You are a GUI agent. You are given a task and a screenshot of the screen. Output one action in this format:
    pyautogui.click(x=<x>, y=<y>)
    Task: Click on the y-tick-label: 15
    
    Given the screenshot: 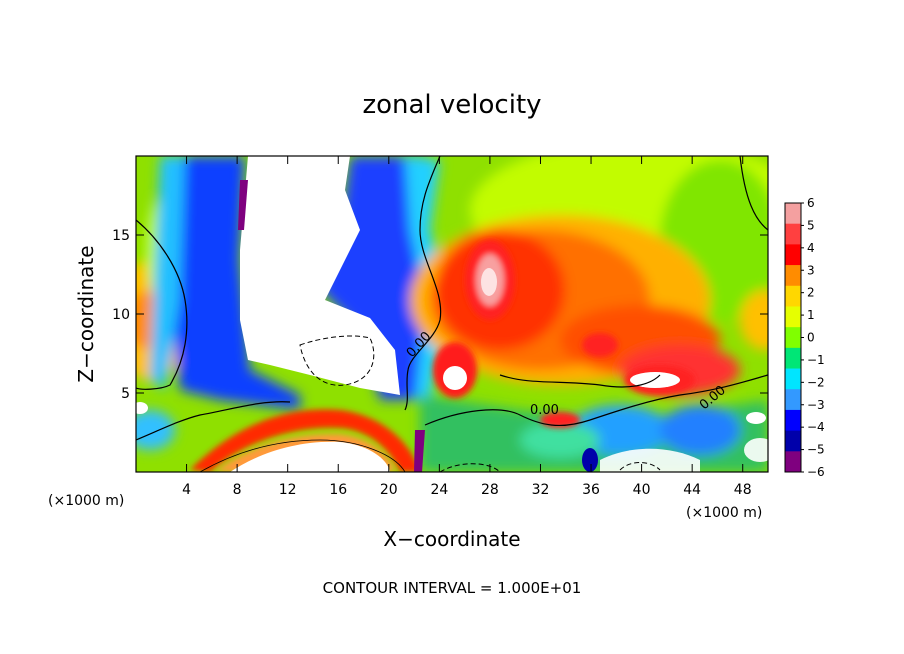 What is the action you would take?
    pyautogui.click(x=121, y=236)
    